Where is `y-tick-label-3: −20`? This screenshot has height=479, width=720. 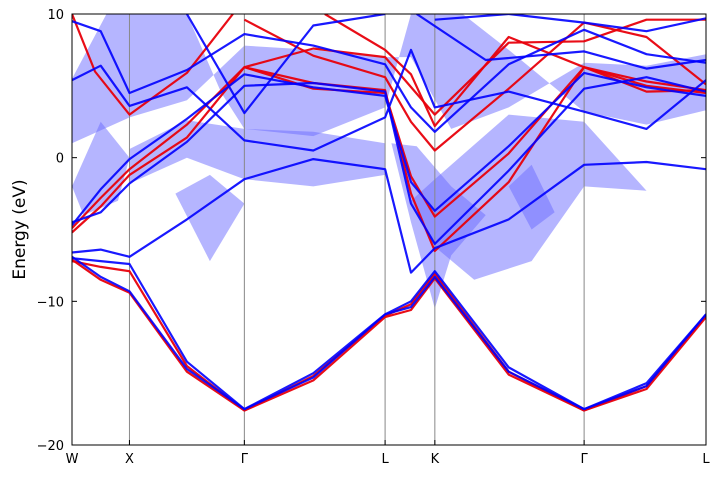 y-tick-label-3: −20 is located at coordinates (50, 446).